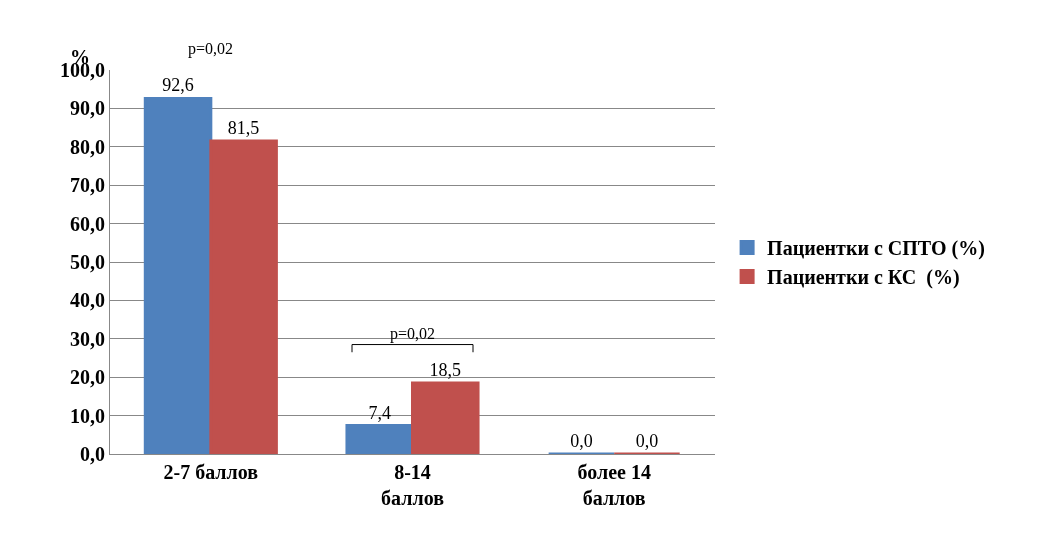  I want to click on annotation: p=0,02, so click(413, 334).